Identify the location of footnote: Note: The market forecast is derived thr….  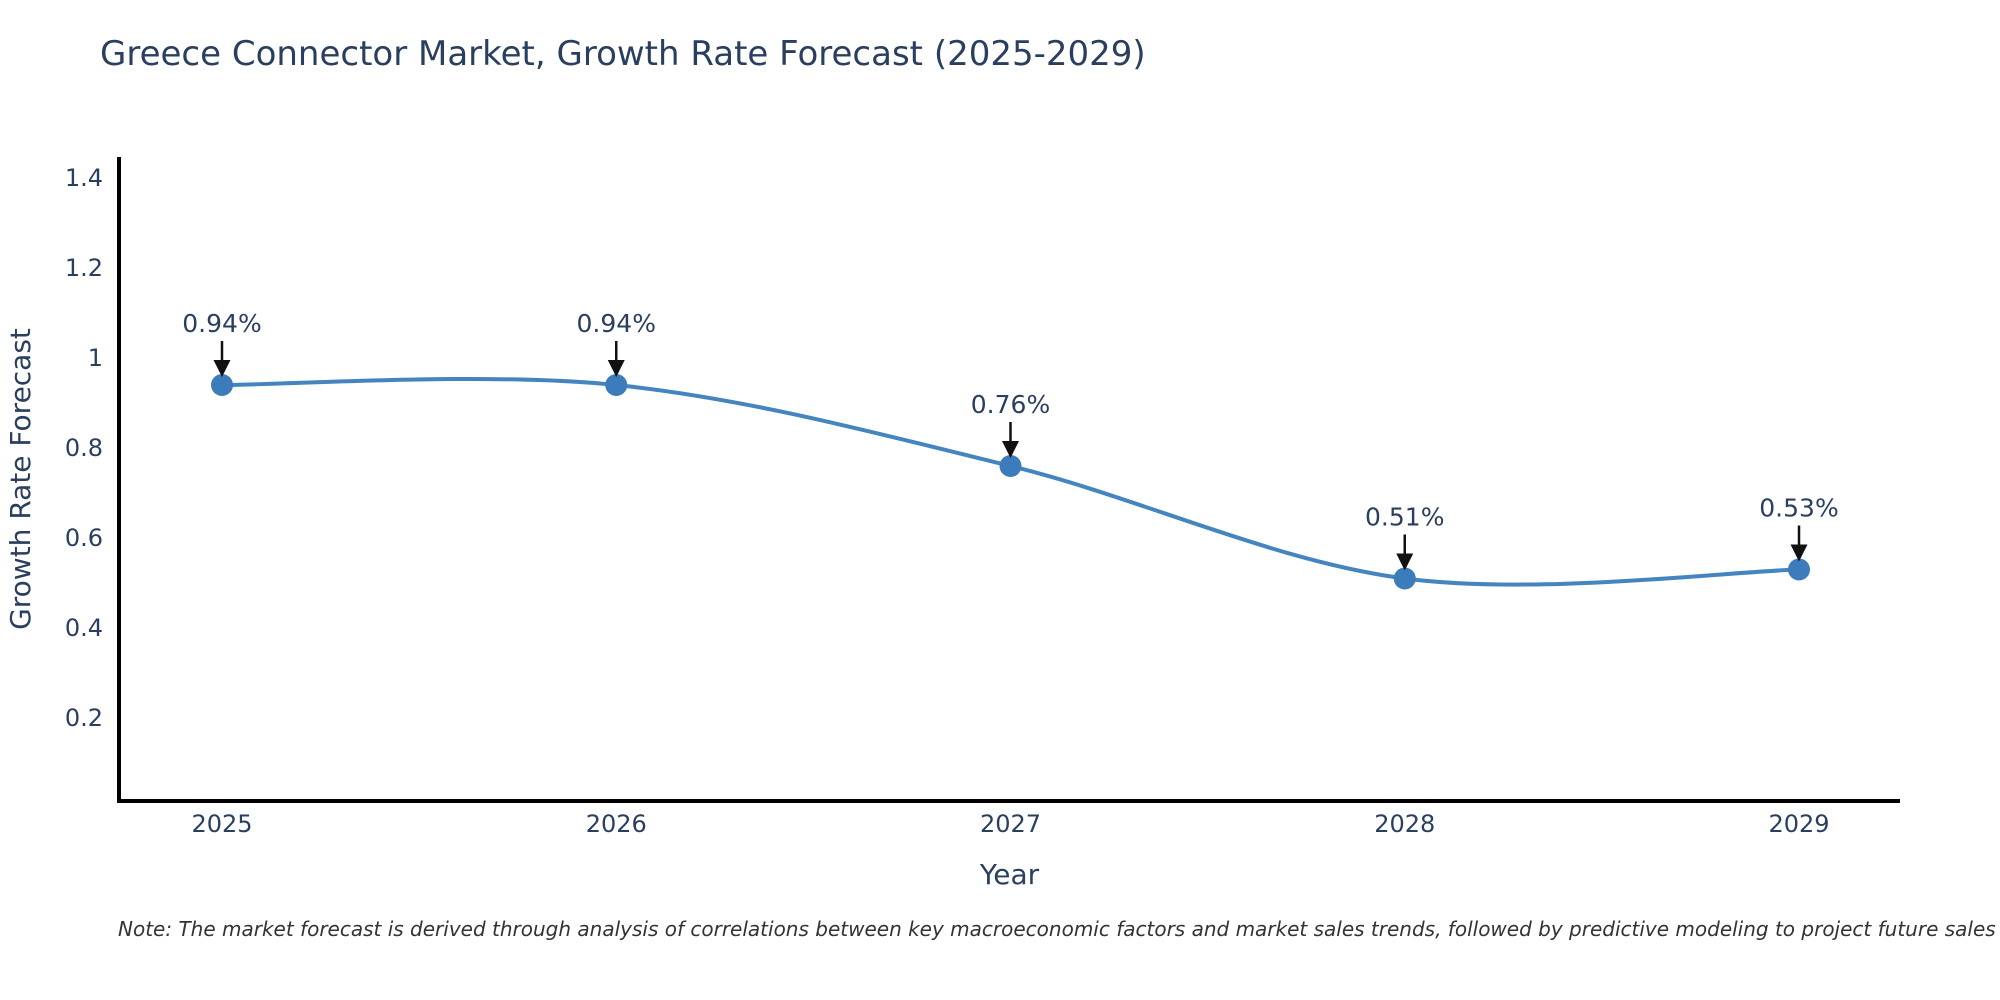
(1057, 929).